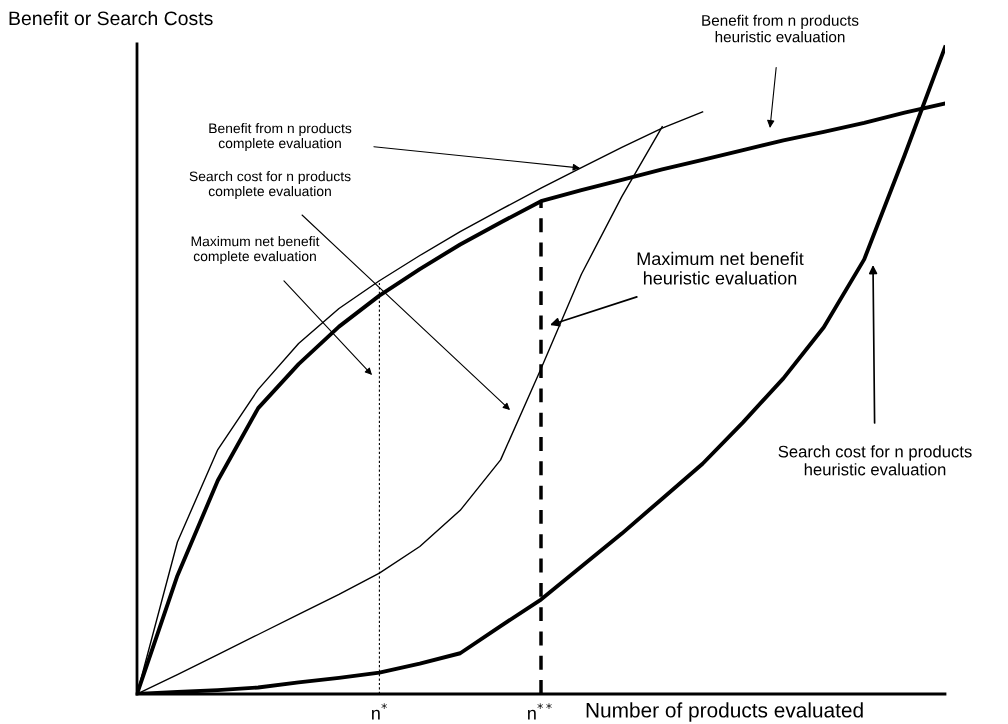 This screenshot has width=1008, height=724. I want to click on y-axis-title: Benefit or Search Costs, so click(111, 18).